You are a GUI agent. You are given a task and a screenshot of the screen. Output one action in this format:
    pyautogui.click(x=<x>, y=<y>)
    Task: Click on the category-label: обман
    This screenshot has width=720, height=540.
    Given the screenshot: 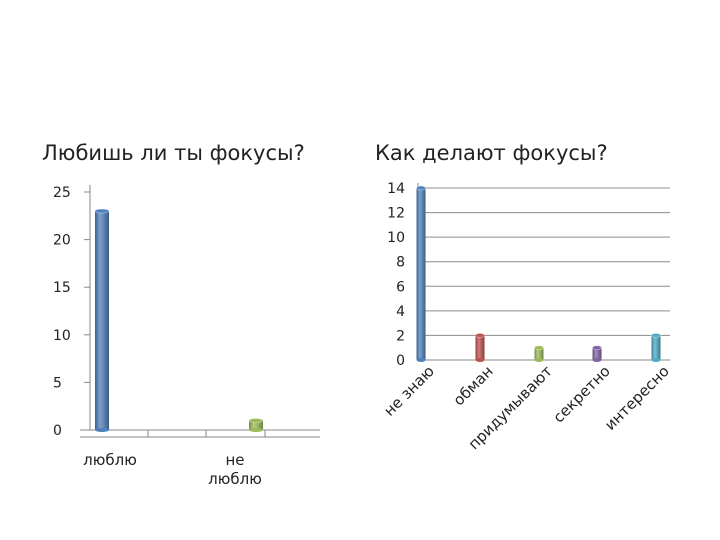 What is the action you would take?
    pyautogui.click(x=473, y=385)
    